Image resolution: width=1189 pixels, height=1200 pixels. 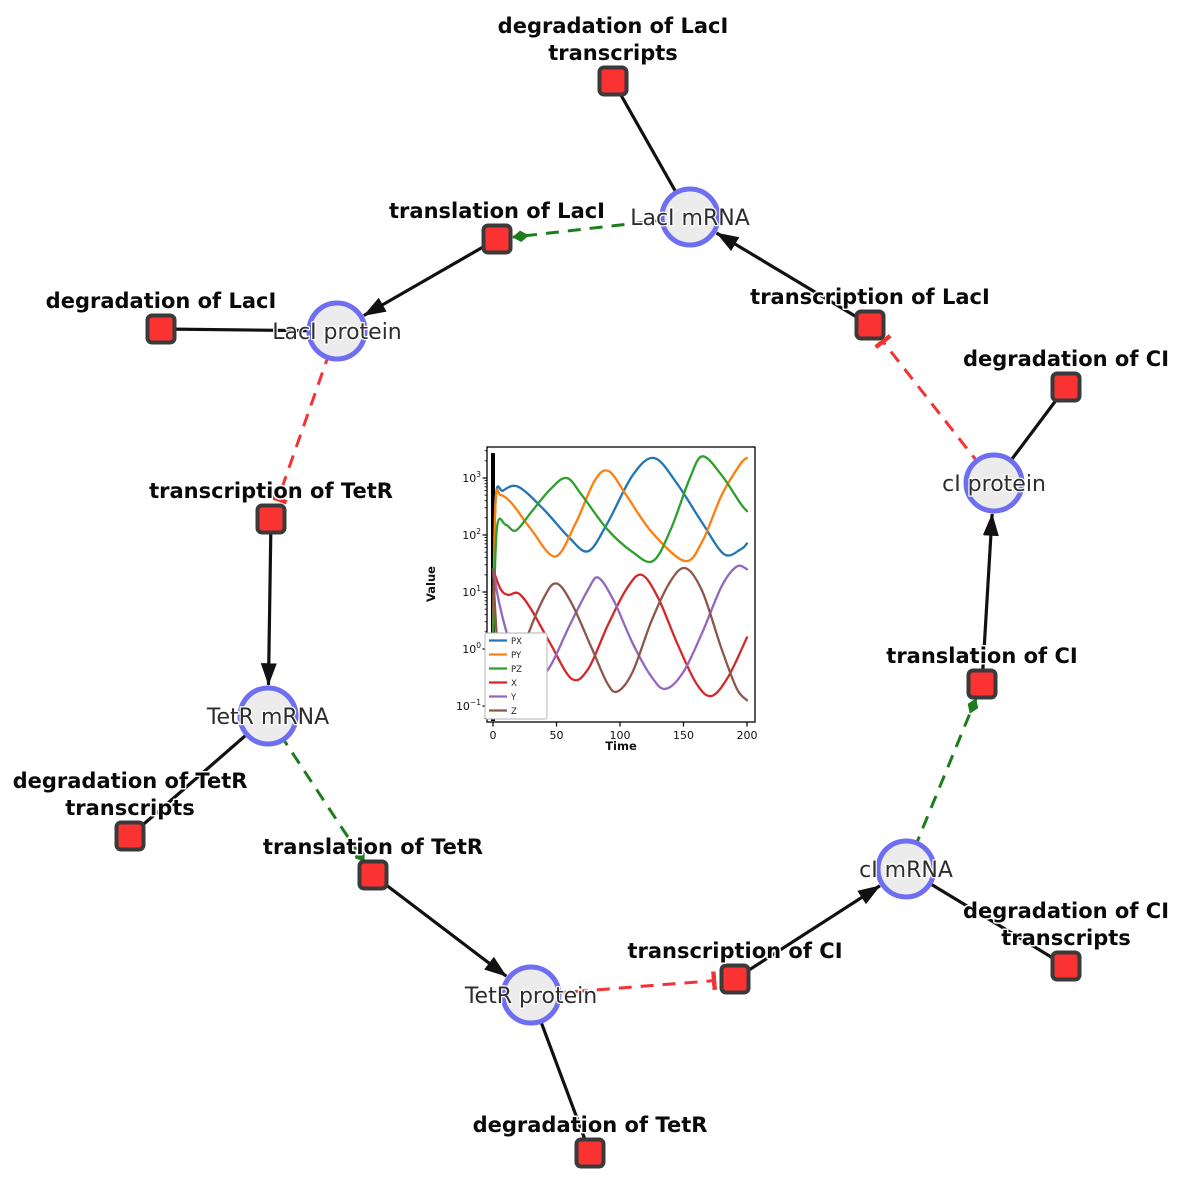 I want to click on species-label-tetr_mrna: TetR mRNA, so click(x=267, y=717).